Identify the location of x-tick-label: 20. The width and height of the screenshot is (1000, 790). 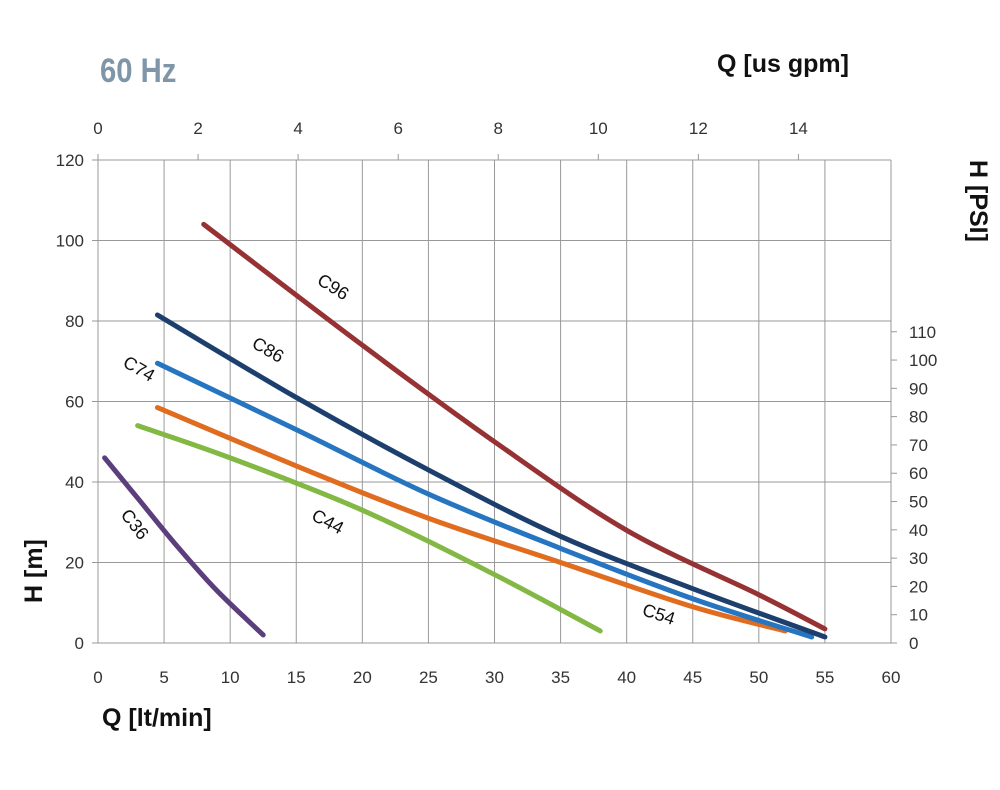
(362, 677).